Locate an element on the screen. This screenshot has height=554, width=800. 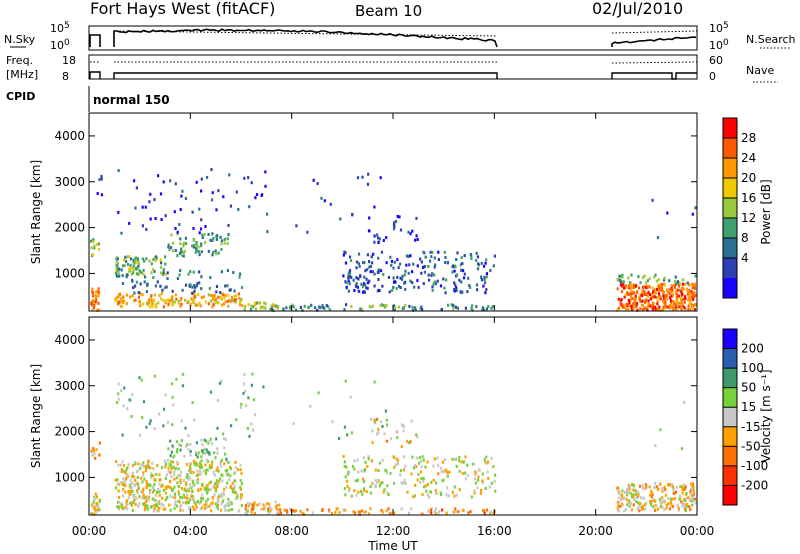
ytick-label-0: 1000 is located at coordinates (69, 477).